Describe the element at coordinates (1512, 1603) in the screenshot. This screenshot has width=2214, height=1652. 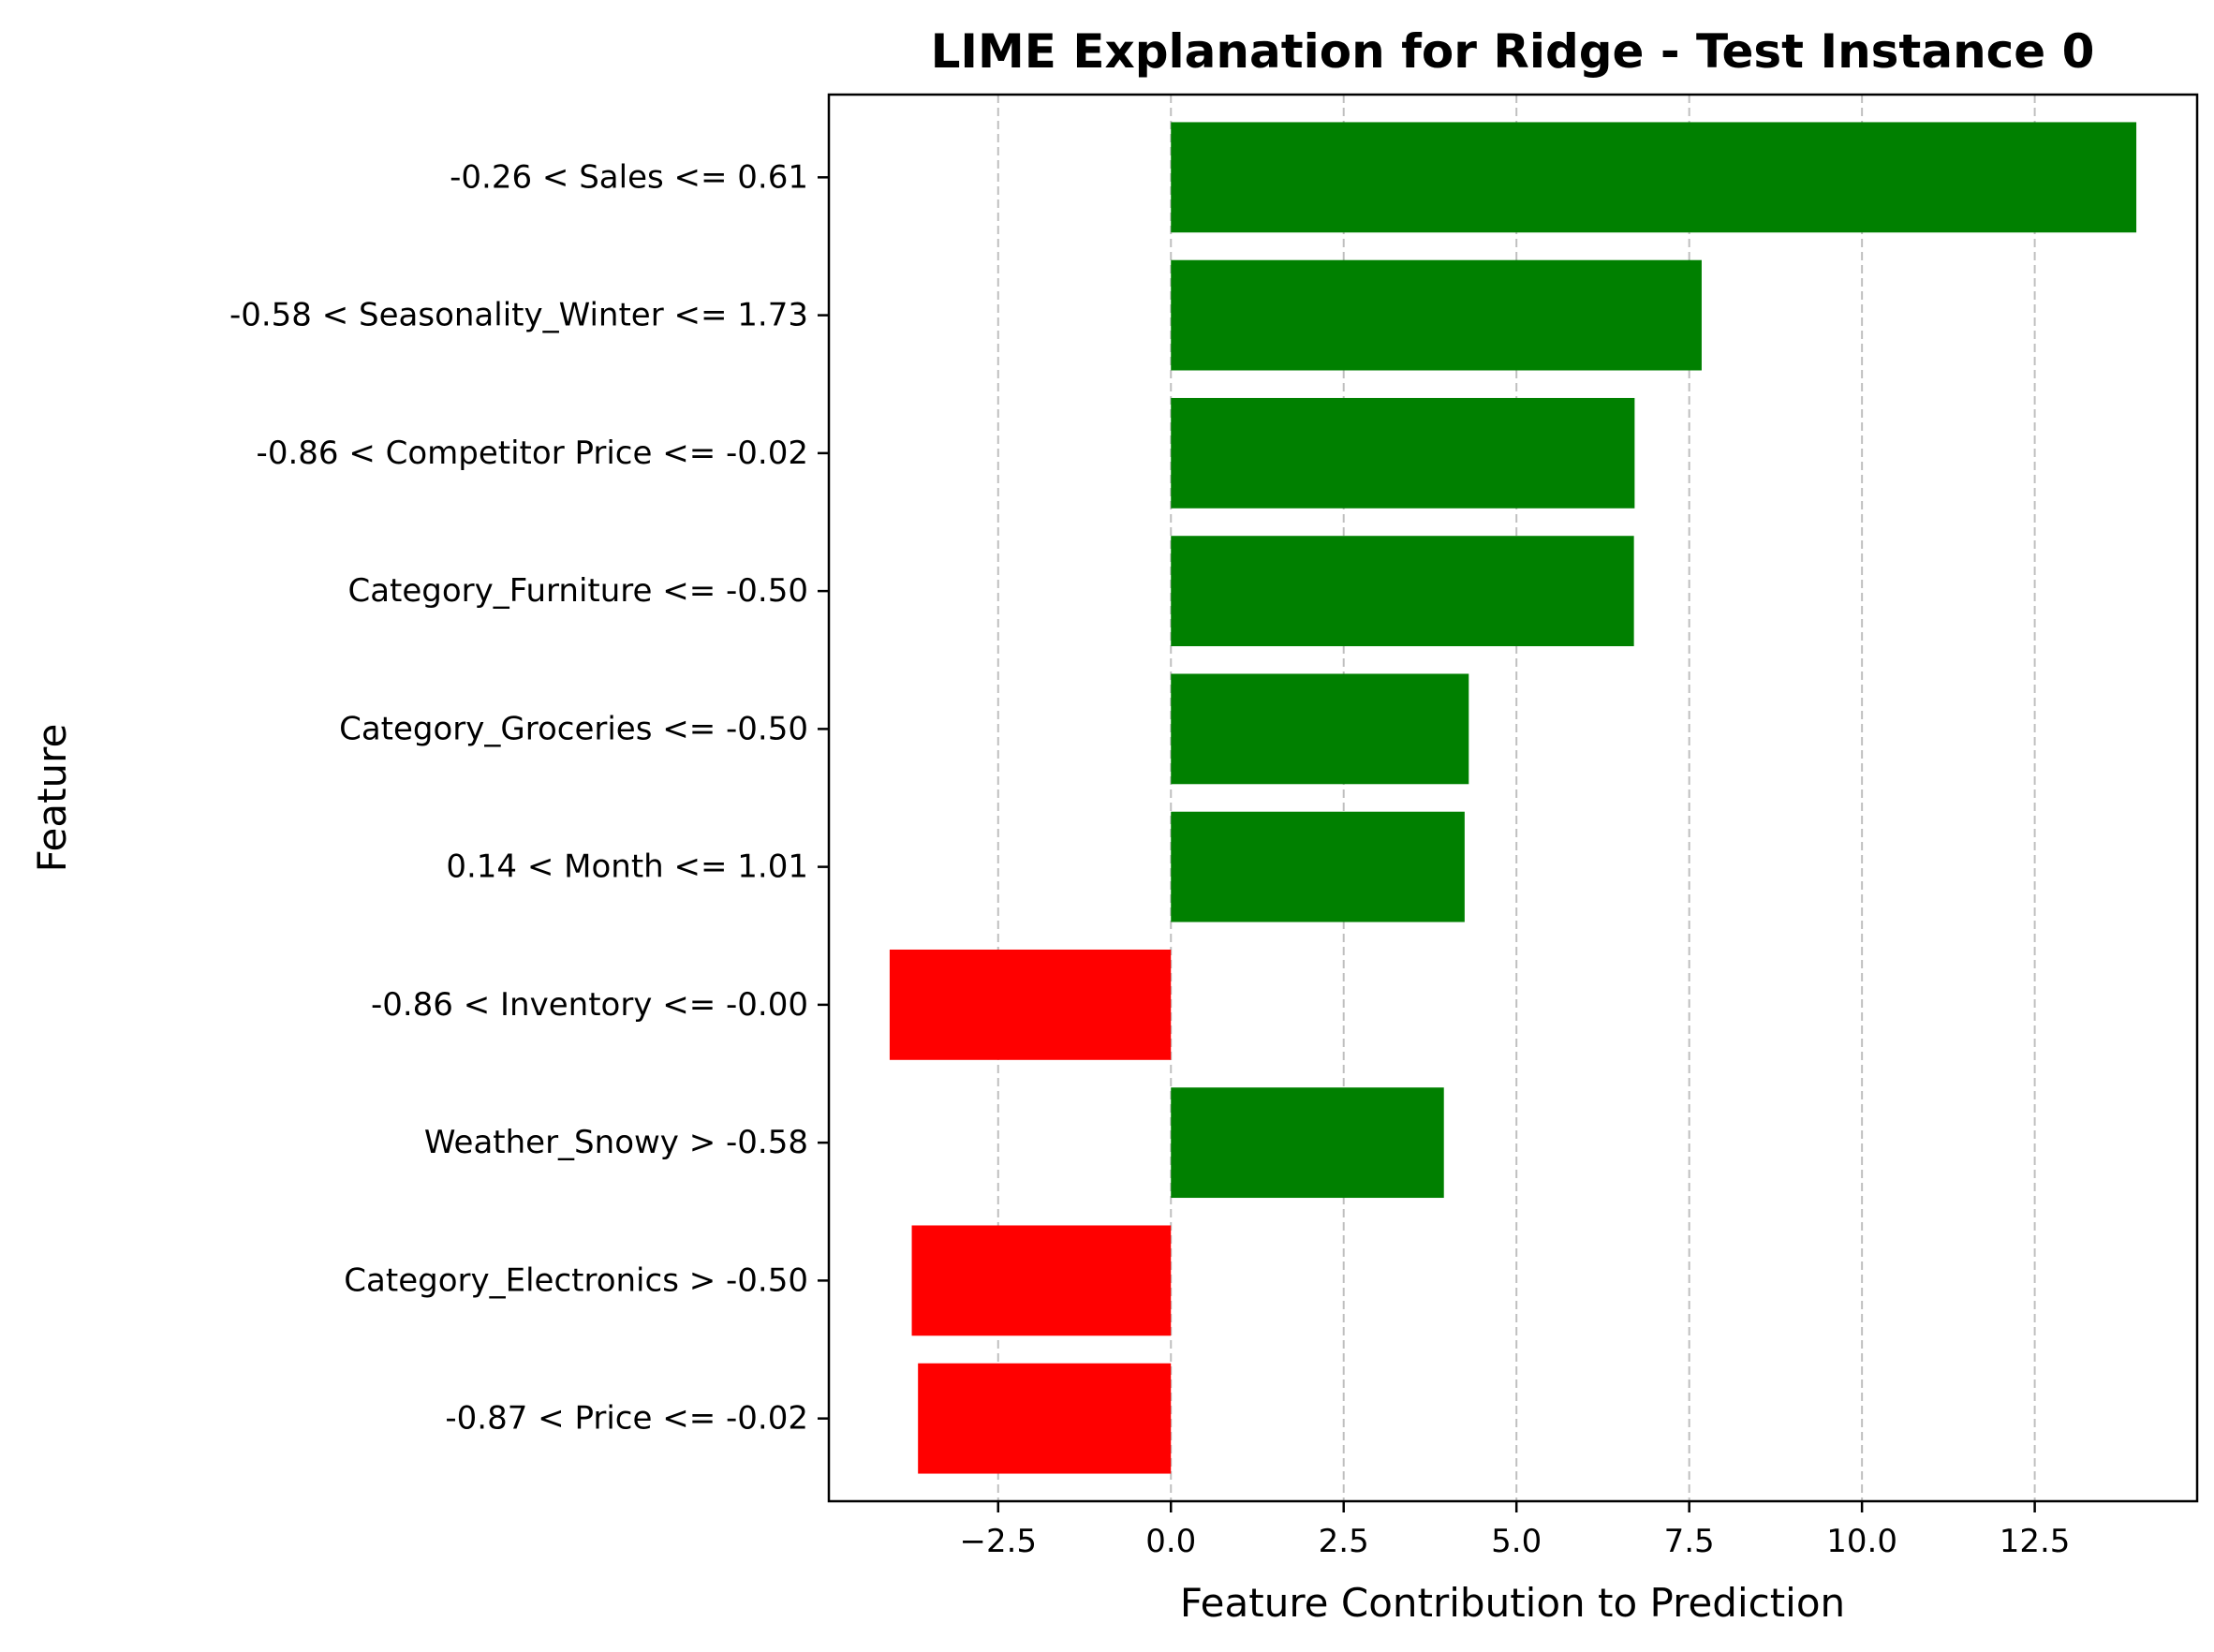
I see `x-axis-label: Feature Contribution to Prediction` at that location.